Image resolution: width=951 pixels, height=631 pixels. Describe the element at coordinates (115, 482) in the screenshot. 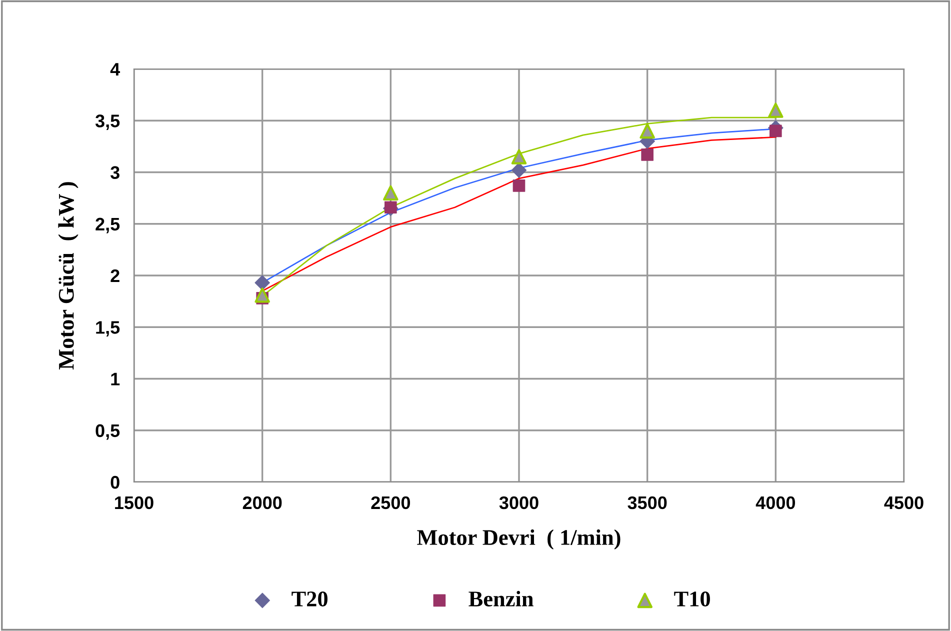

I see `y-tick-label: 0` at that location.